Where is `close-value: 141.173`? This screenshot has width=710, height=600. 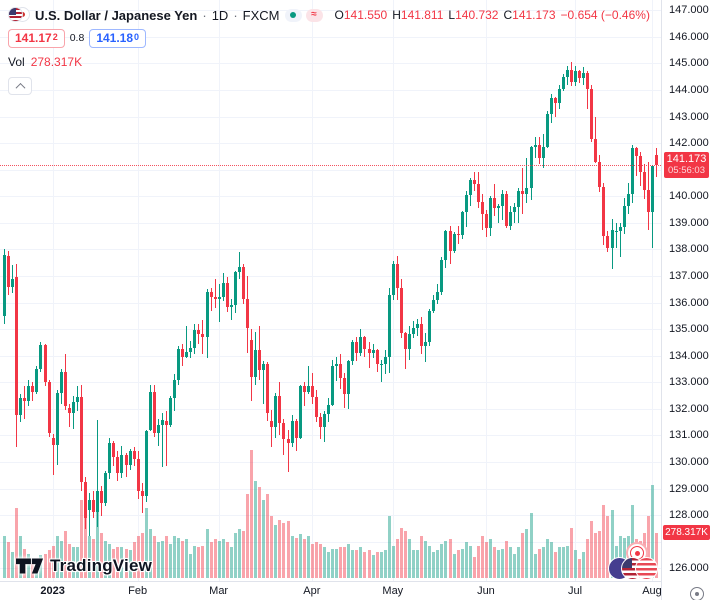 close-value: 141.173 is located at coordinates (534, 15).